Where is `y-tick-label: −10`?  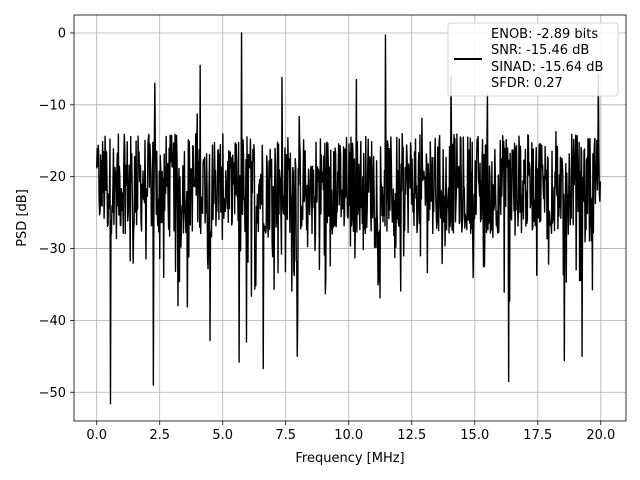
y-tick-label: −10 is located at coordinates (52, 105).